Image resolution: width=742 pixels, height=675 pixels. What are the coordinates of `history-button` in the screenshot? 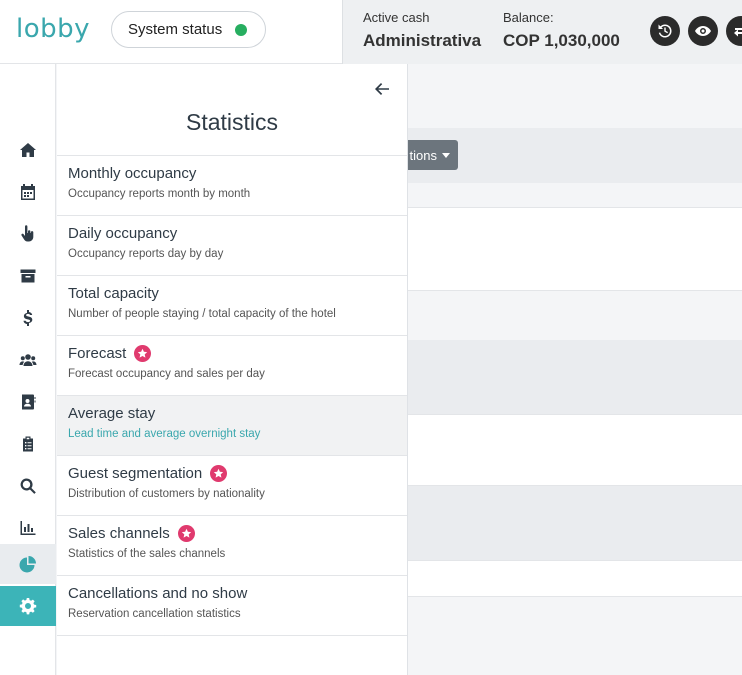 It's located at (665, 31).